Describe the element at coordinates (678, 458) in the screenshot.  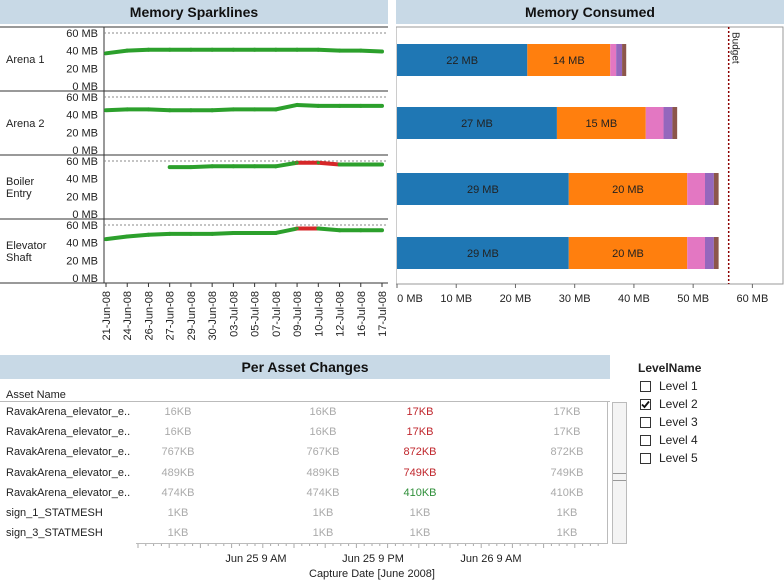
I see `legend-item-label: Level 5` at that location.